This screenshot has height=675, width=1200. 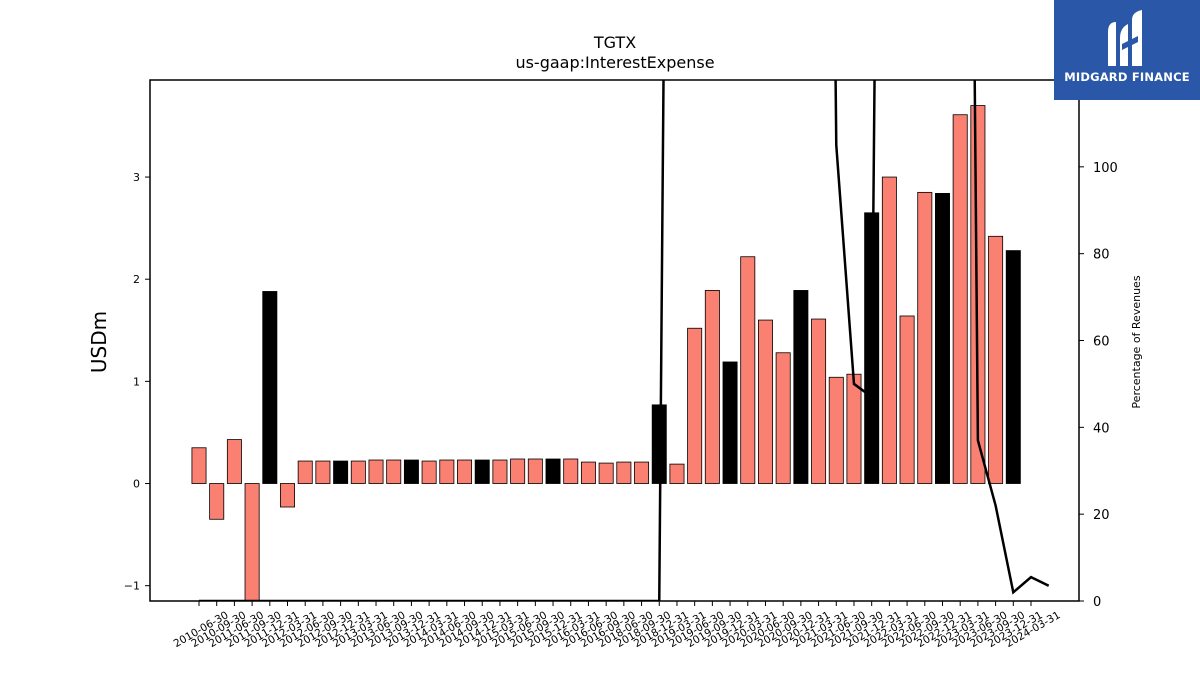 I want to click on y2-axis-label: Percentage of Revenues, so click(x=1136, y=341).